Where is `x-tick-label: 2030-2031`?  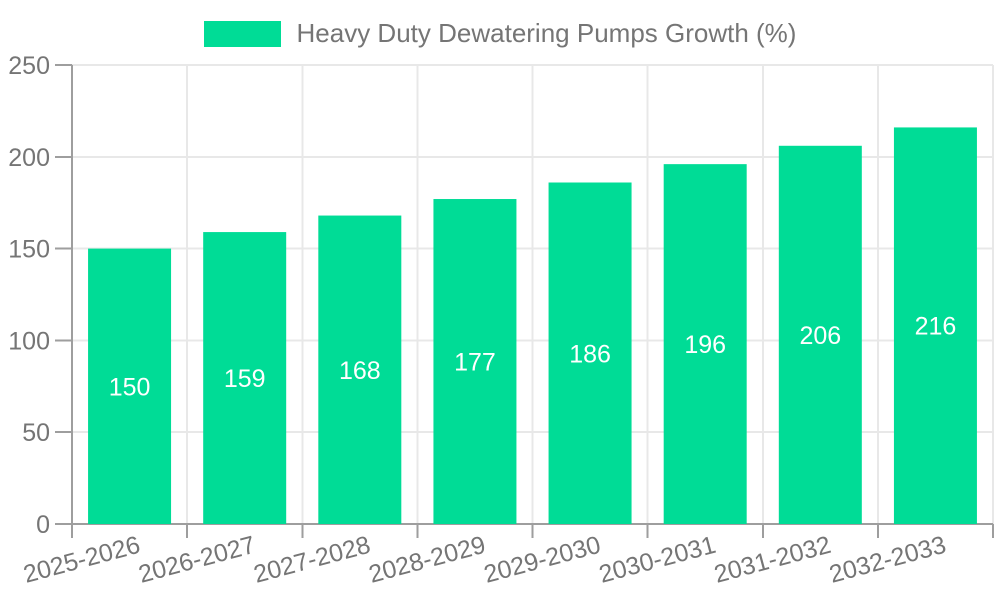 x-tick-label: 2030-2031 is located at coordinates (657, 560).